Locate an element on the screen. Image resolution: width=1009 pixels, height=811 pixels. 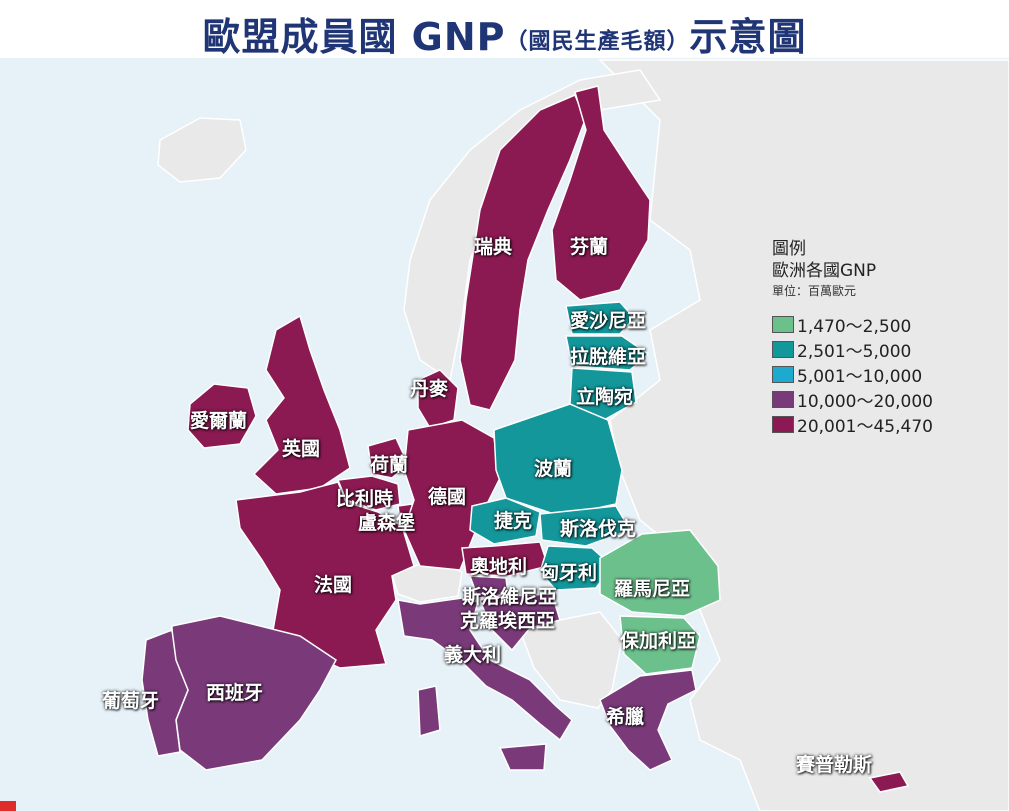
legend-label: 2,501～5,000 is located at coordinates (854, 352).